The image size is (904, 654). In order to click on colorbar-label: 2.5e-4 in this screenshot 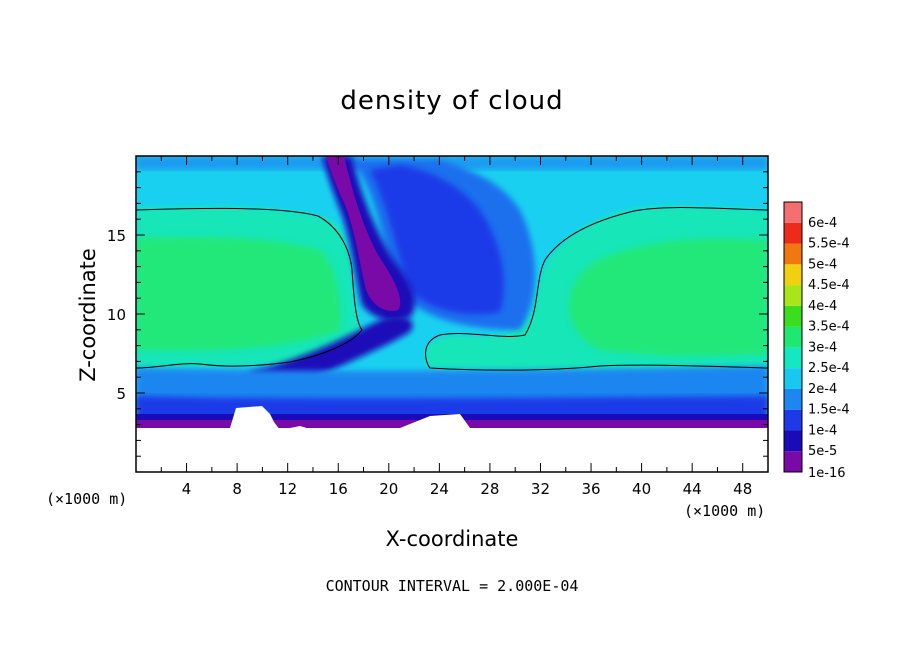, I will do `click(829, 368)`.